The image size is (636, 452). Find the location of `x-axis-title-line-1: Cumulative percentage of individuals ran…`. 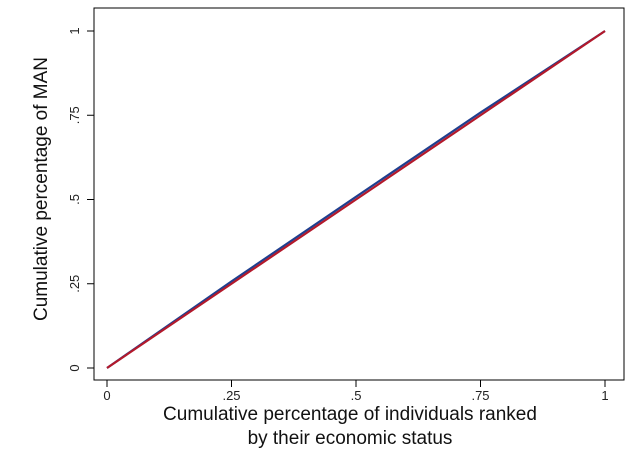

x-axis-title-line-1: Cumulative percentage of individuals ran… is located at coordinates (350, 414).